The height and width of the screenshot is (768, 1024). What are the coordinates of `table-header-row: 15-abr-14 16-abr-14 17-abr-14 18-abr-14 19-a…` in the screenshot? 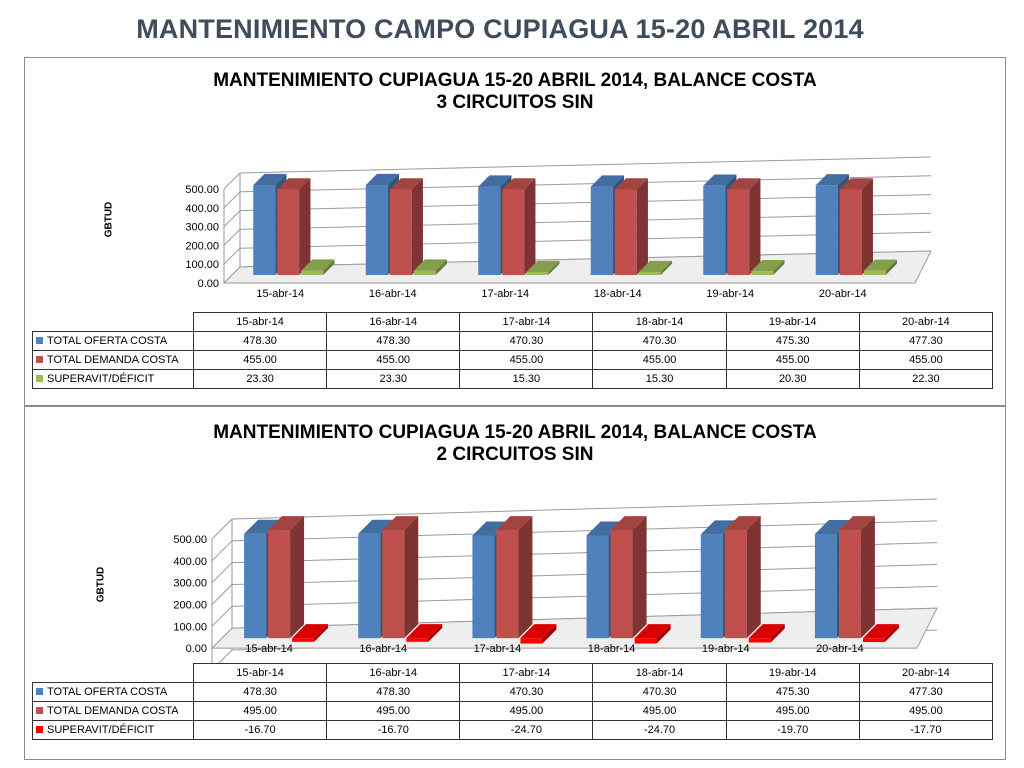 It's located at (513, 673).